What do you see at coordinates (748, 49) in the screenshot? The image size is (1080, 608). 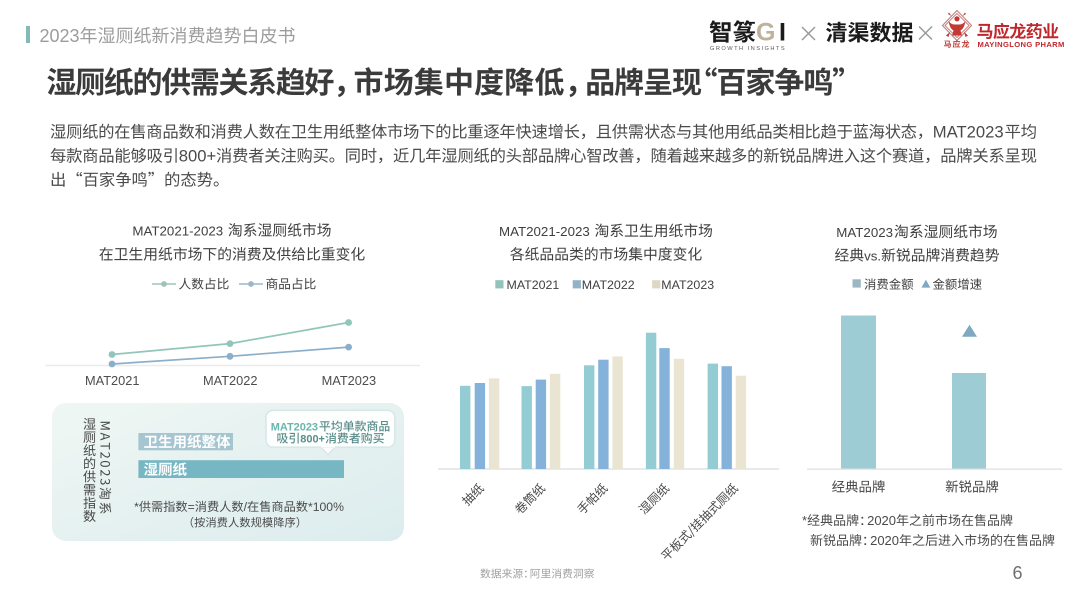 I see `svg-text: GROWTH INSIGHTS` at bounding box center [748, 49].